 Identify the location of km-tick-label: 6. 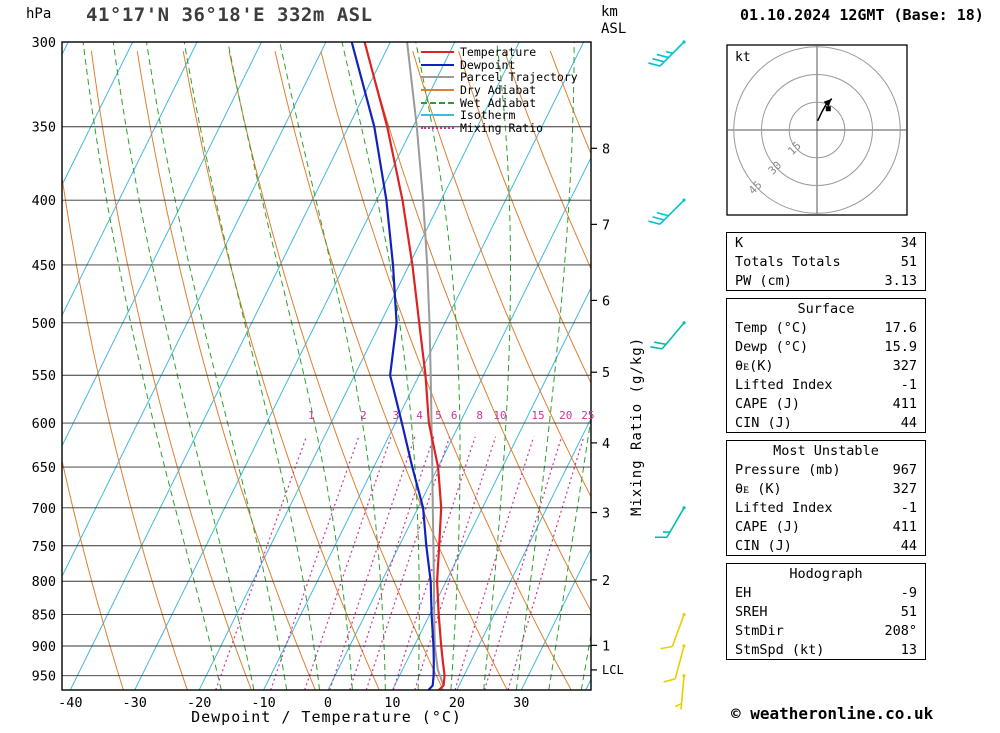
(606, 301).